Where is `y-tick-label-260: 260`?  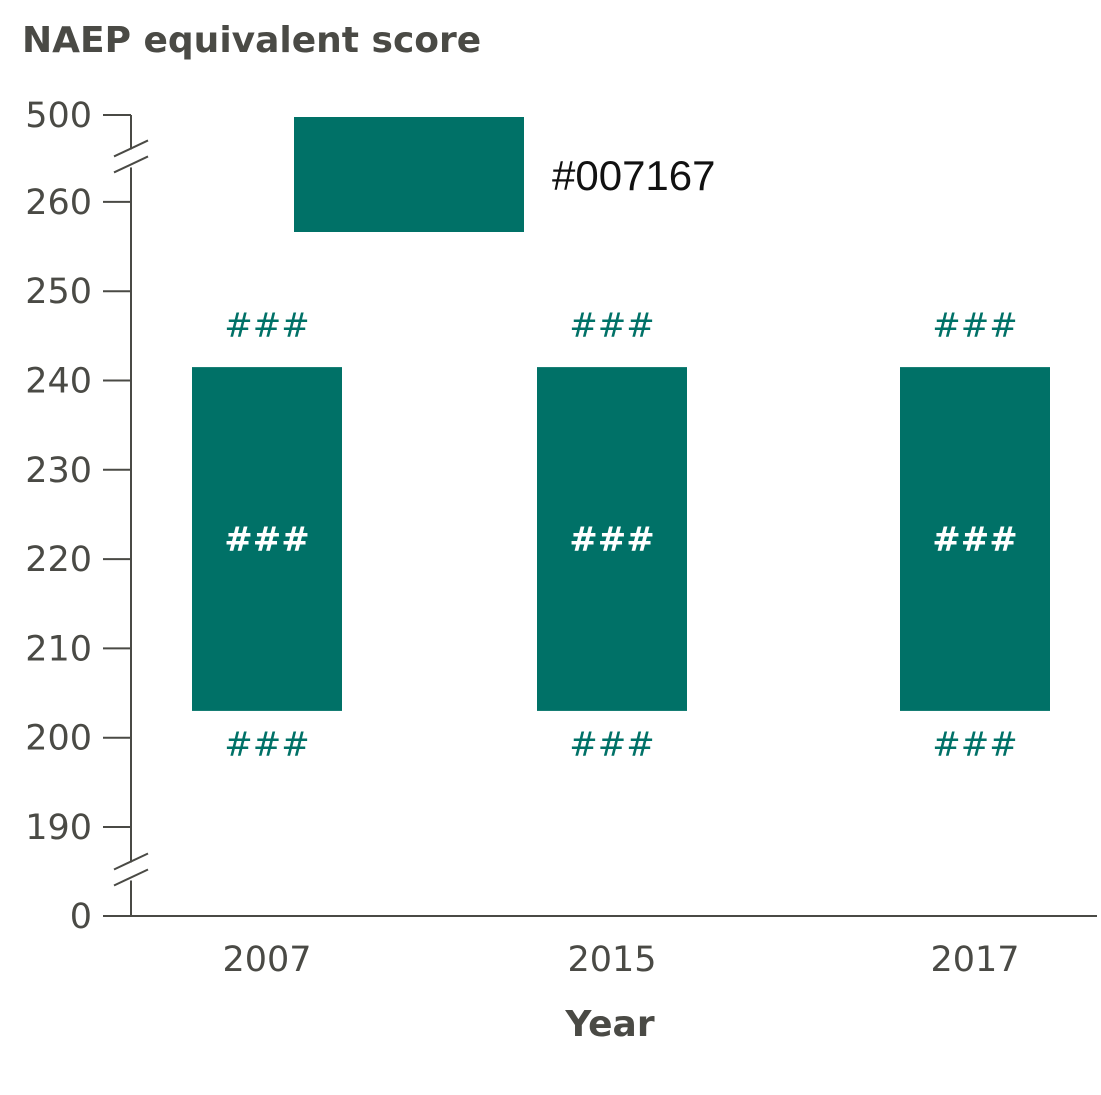
y-tick-label-260: 260 is located at coordinates (58, 203).